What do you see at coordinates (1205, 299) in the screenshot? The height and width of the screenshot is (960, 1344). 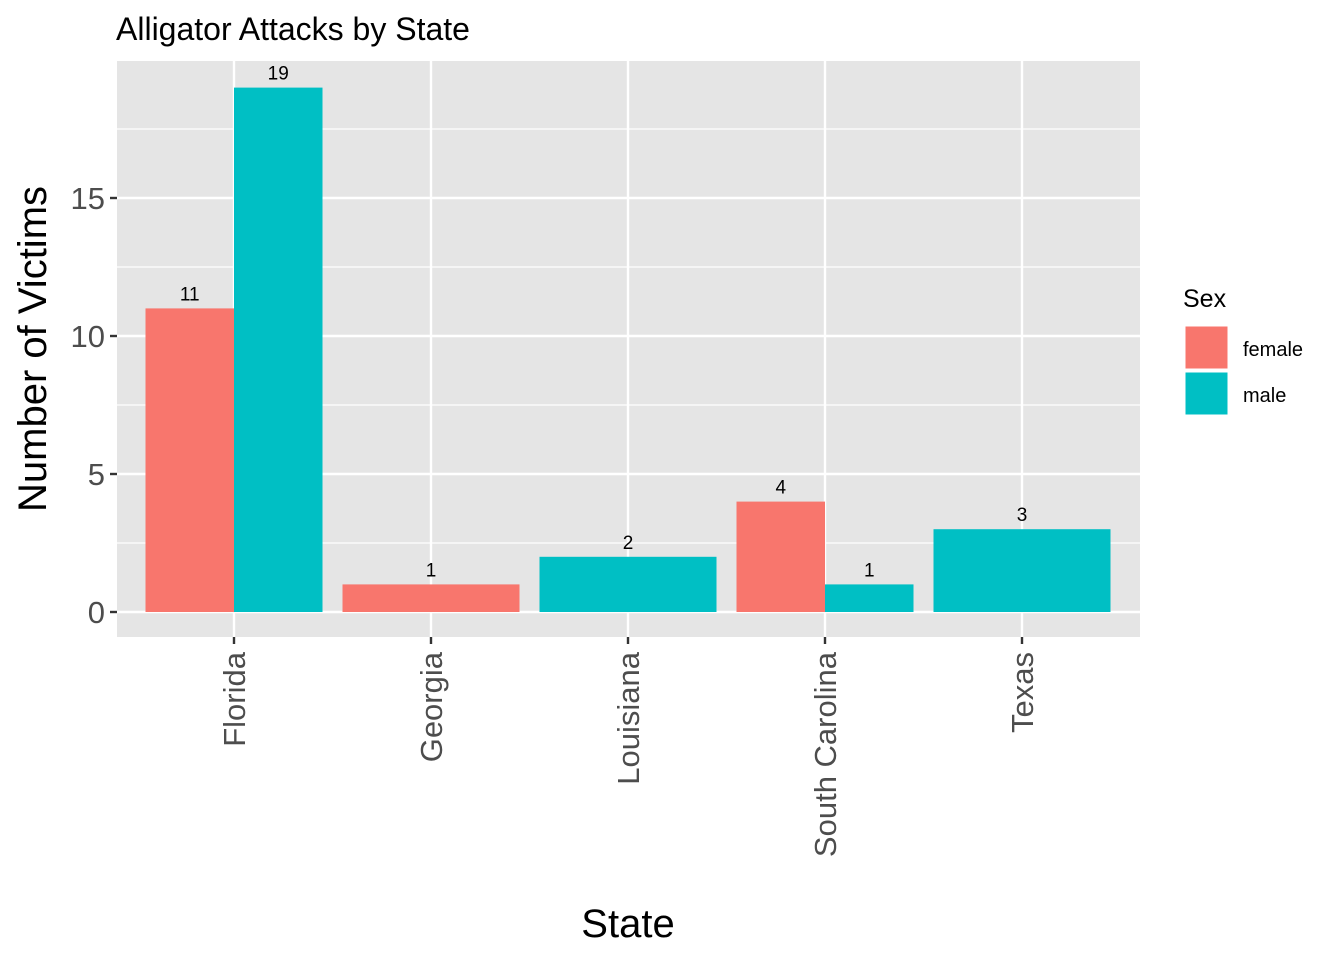 I see `legend-title: Sex` at bounding box center [1205, 299].